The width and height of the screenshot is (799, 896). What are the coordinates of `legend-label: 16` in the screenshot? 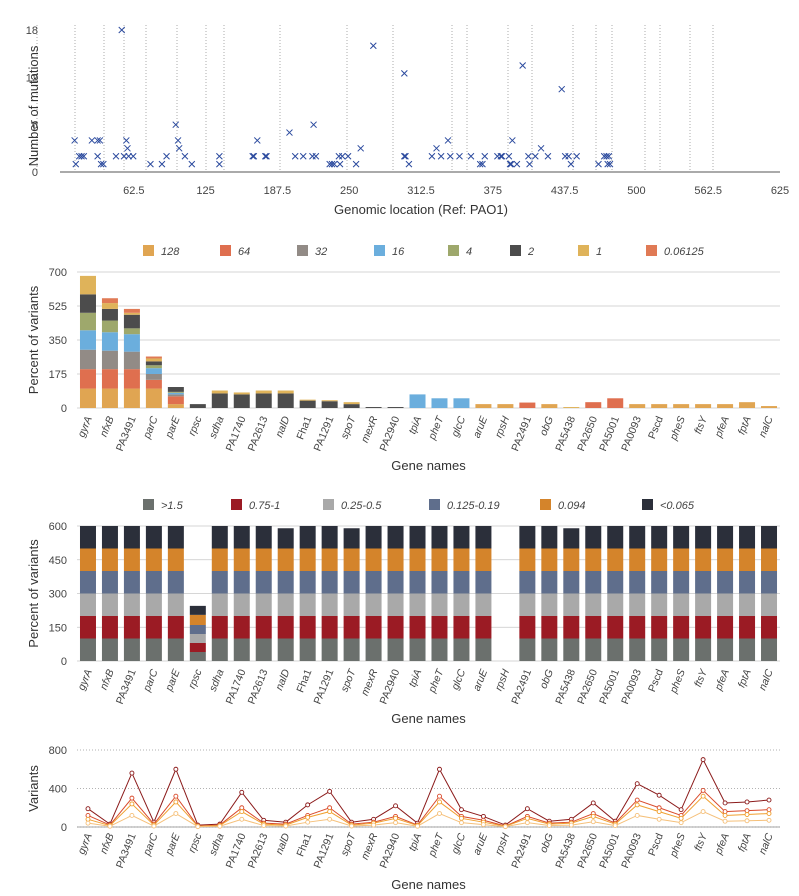 It's located at (398, 252).